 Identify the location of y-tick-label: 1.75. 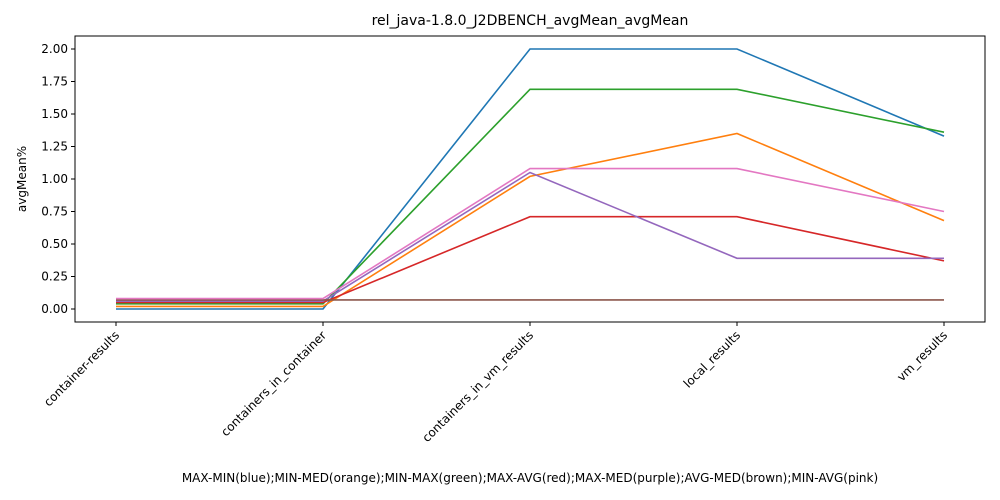
(54, 82).